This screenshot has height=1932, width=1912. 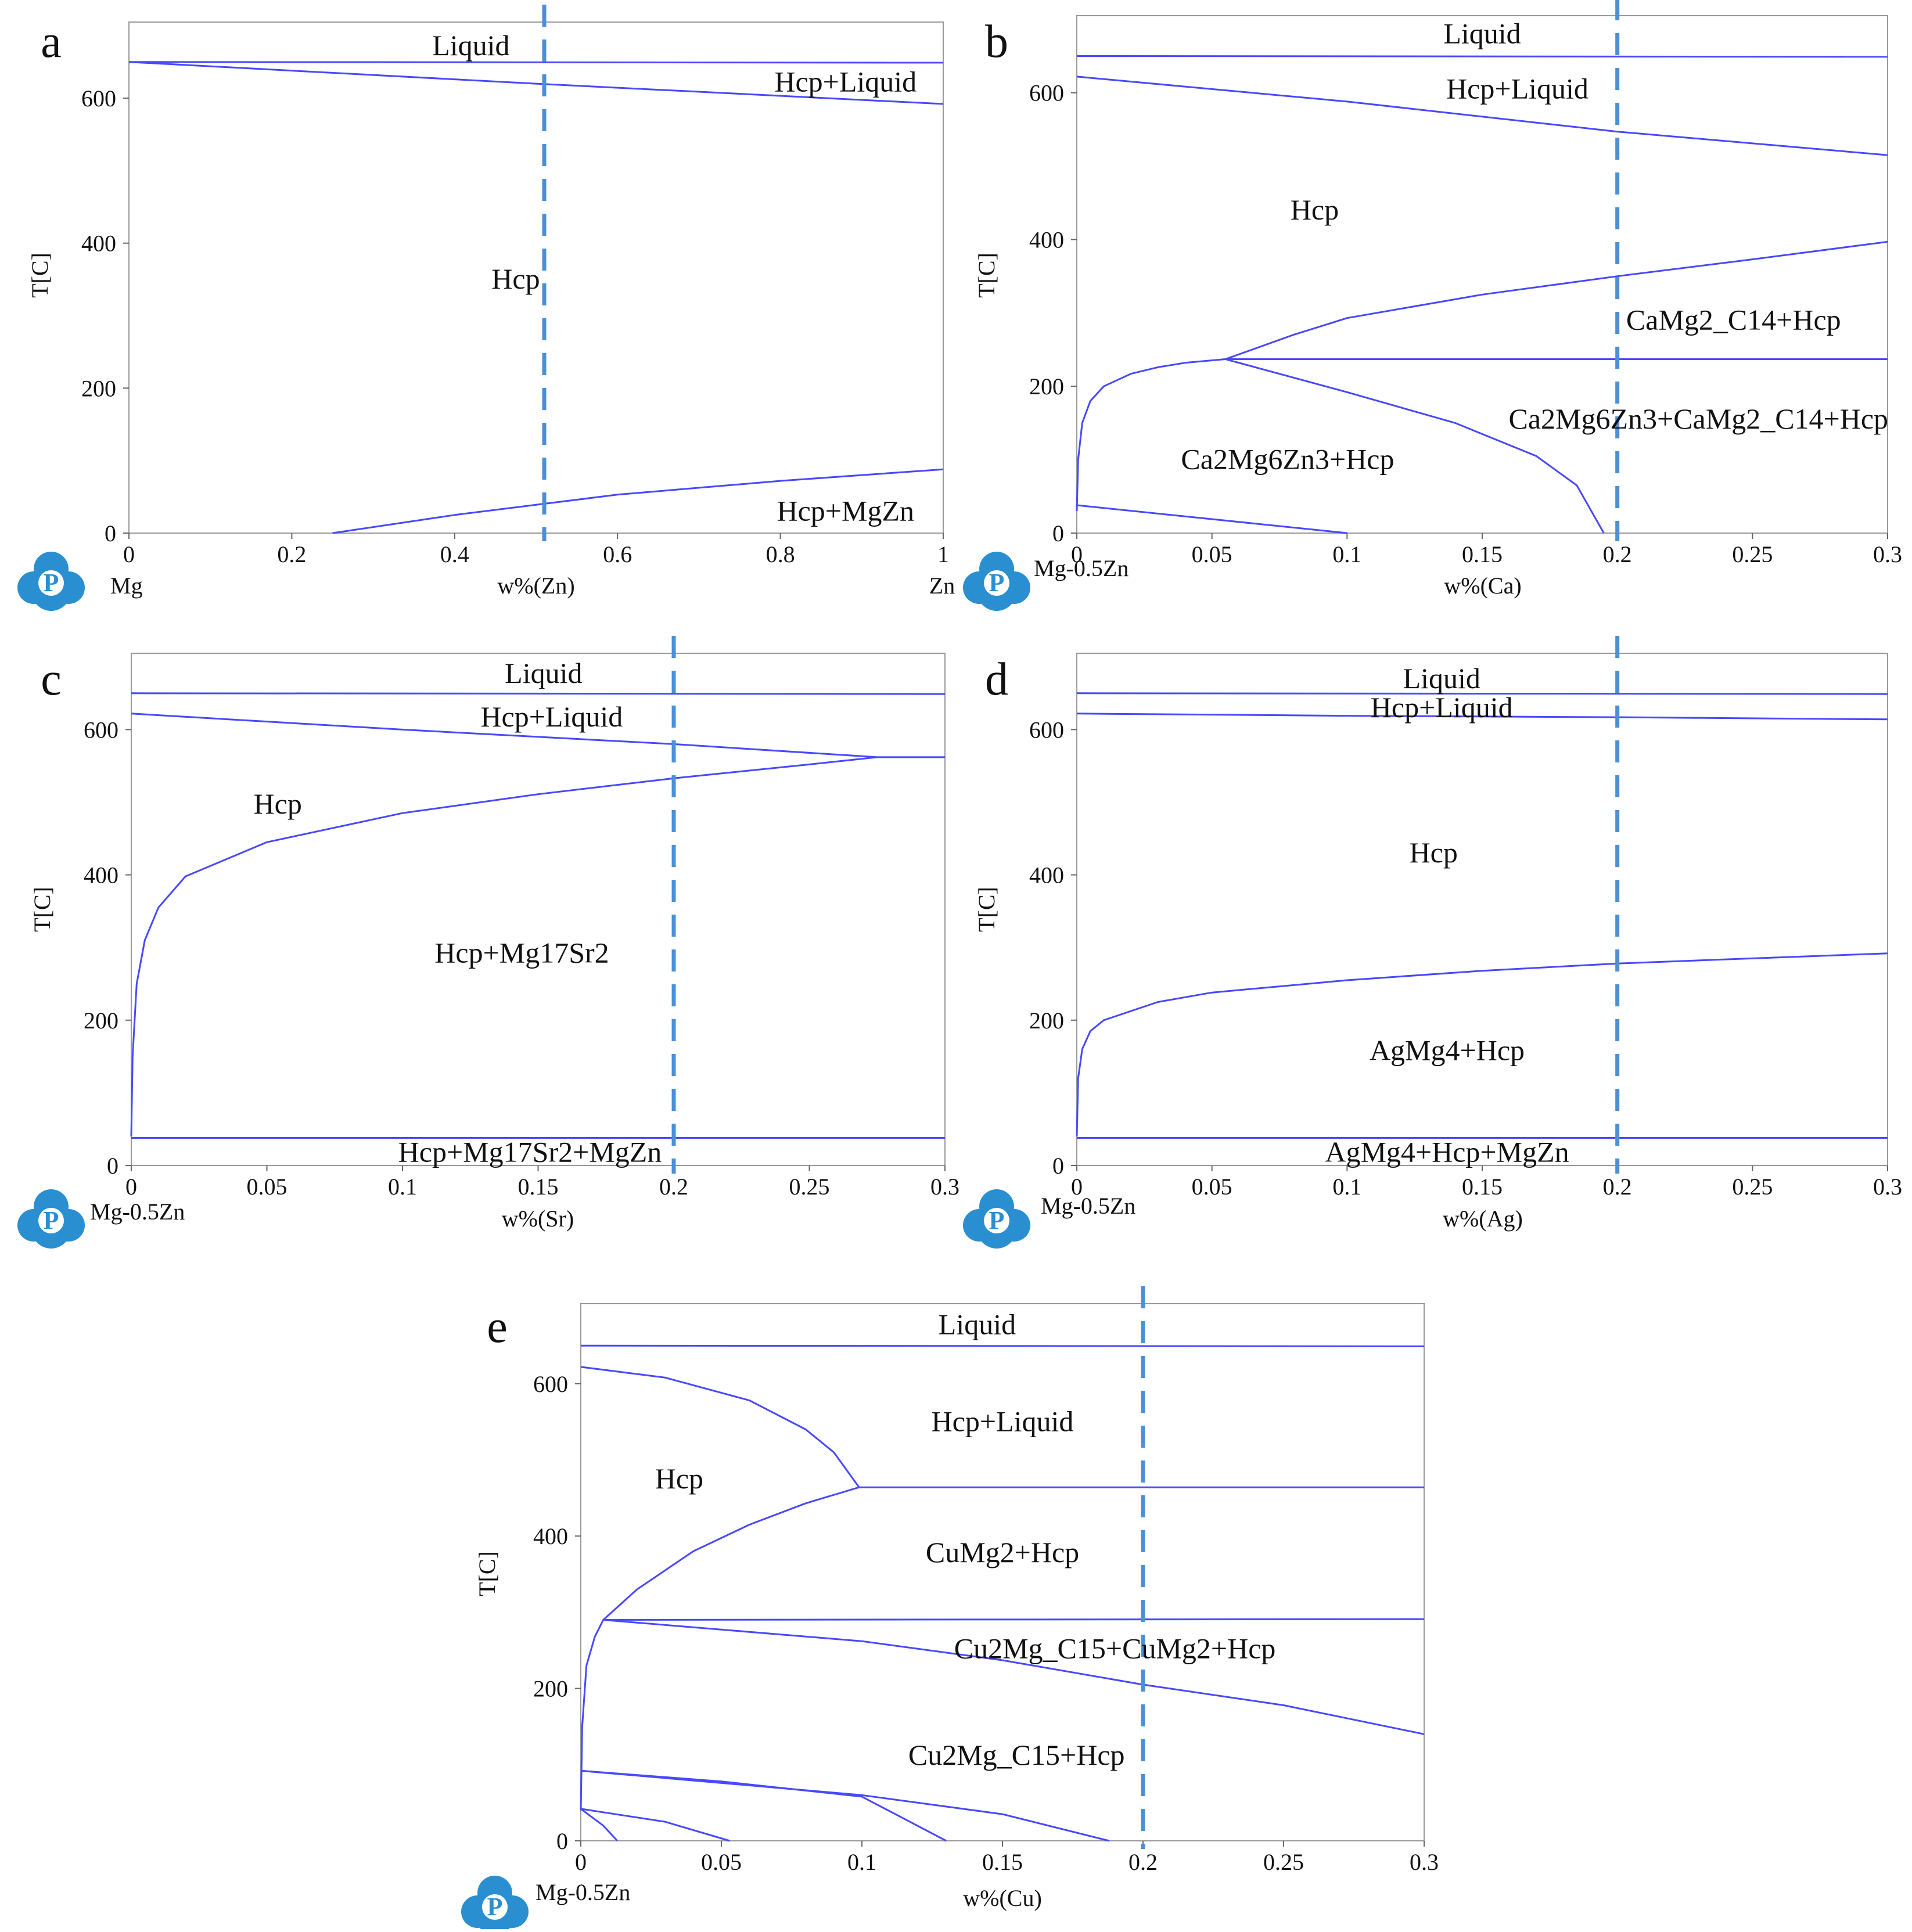 I want to click on plot-frame, so click(x=536, y=277).